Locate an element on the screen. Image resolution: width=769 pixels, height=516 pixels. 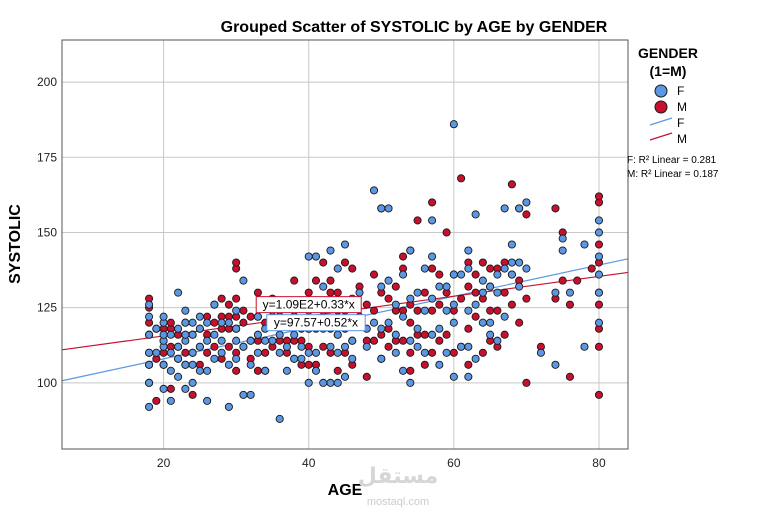
x-axis-title: AGE is located at coordinates (345, 490).